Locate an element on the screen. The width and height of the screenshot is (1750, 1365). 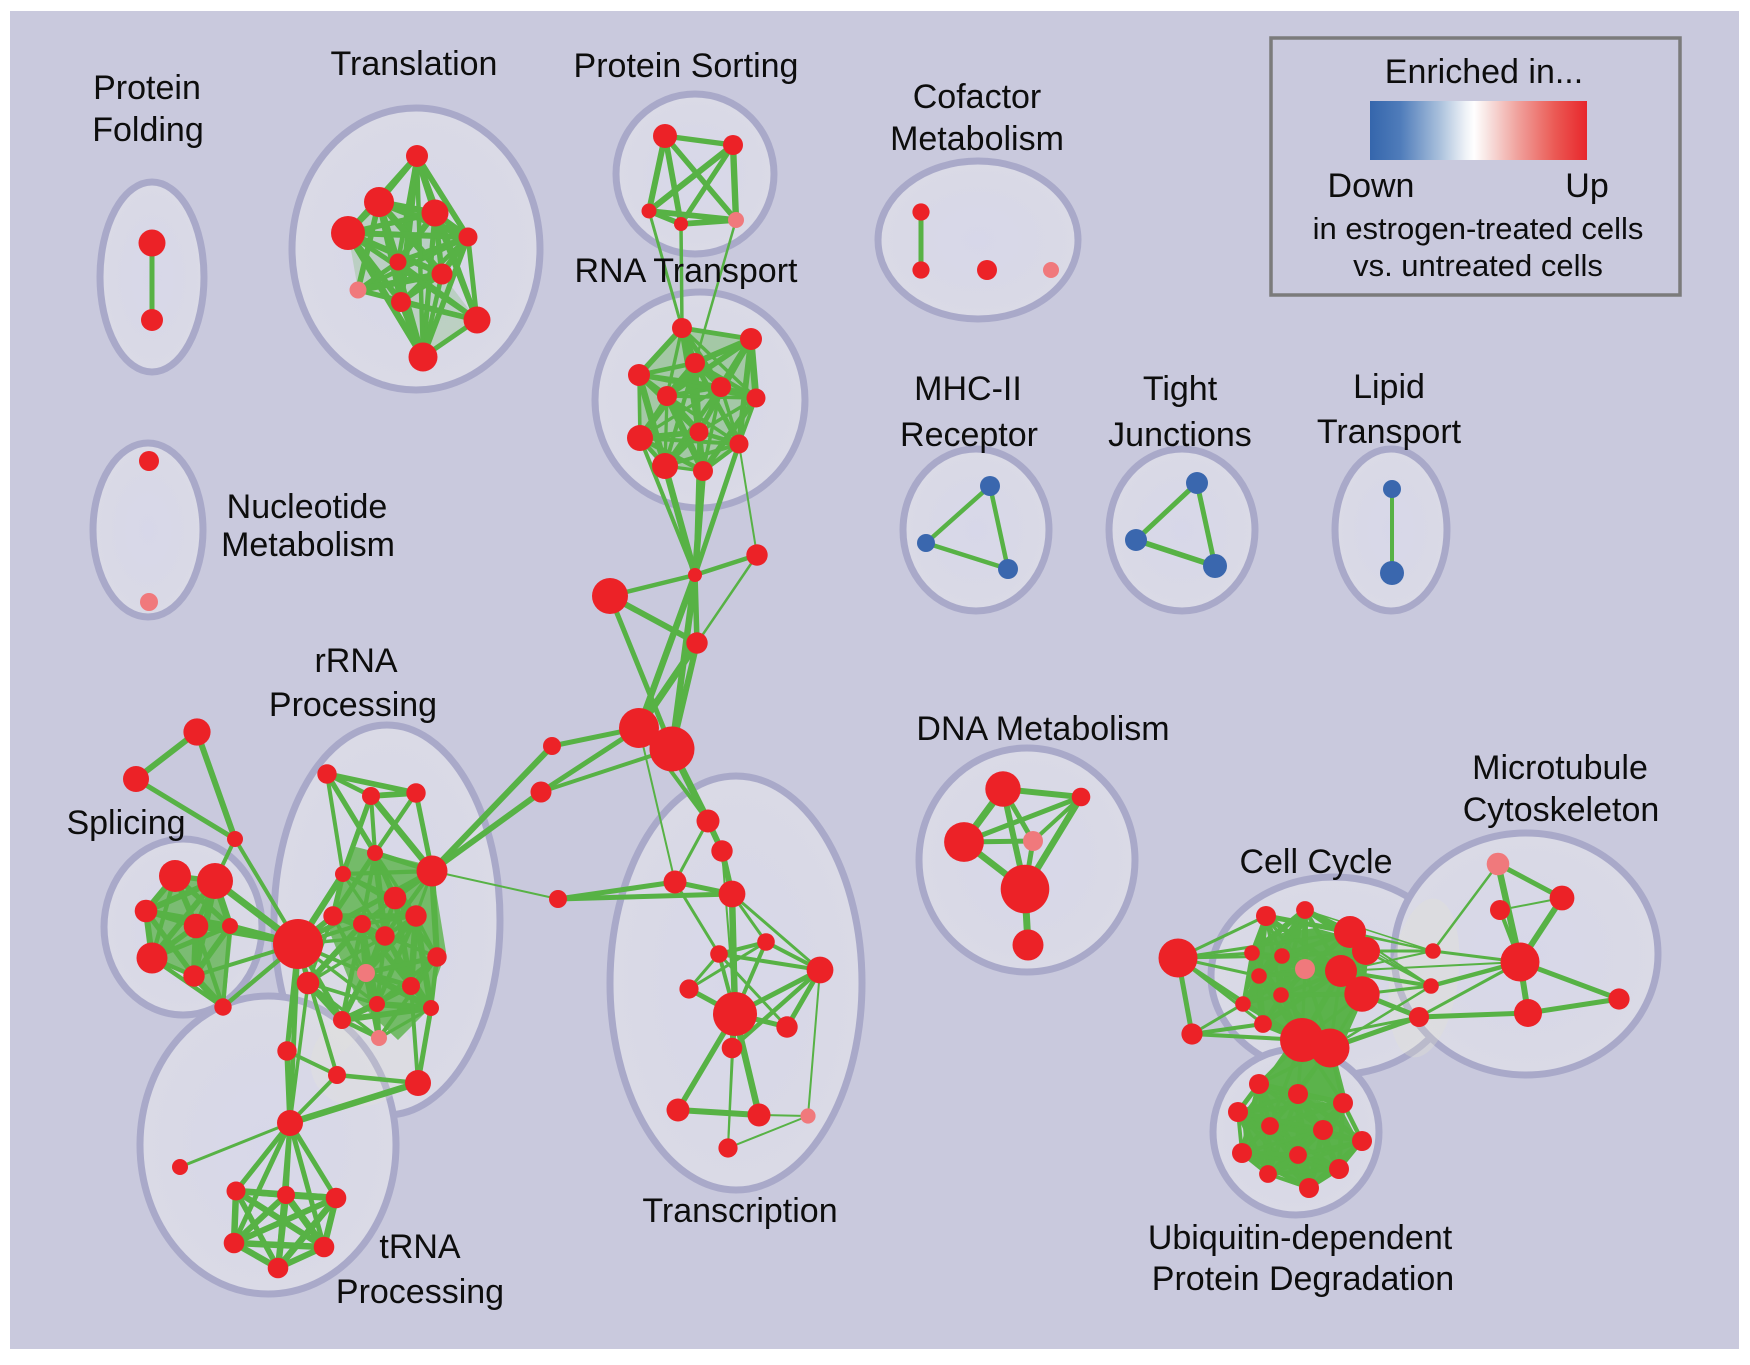
svg-text: Nucleotide is located at coordinates (307, 507).